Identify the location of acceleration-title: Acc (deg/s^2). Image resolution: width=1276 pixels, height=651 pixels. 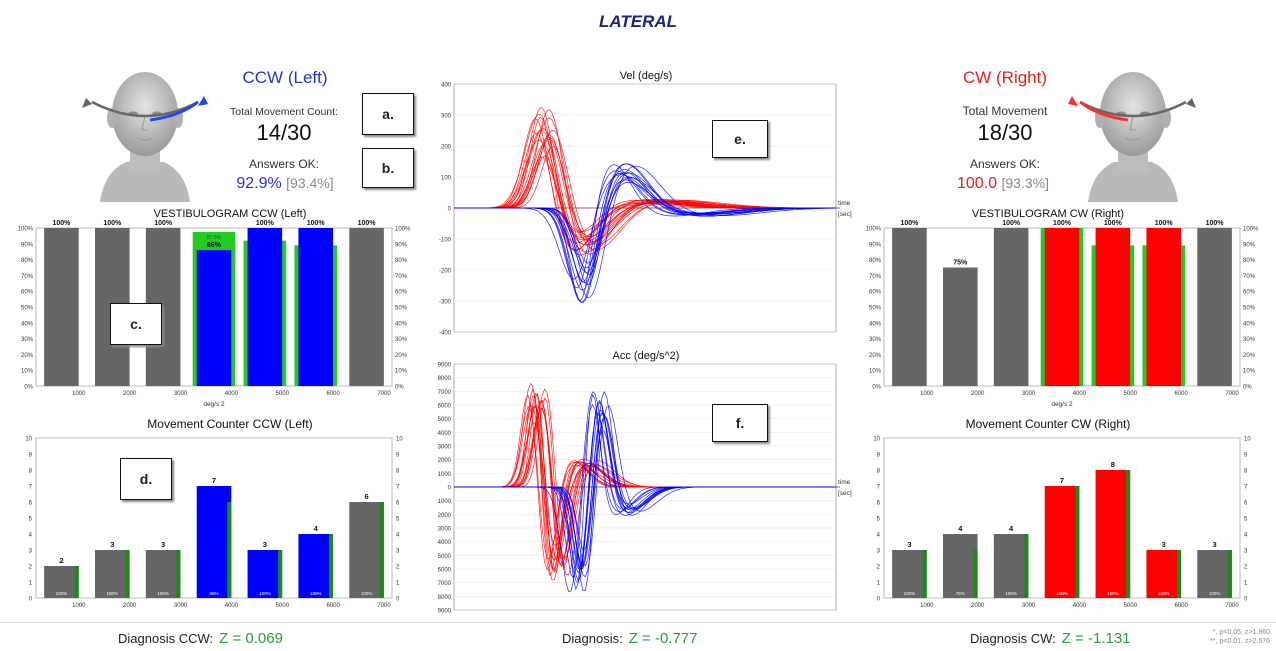
(646, 356).